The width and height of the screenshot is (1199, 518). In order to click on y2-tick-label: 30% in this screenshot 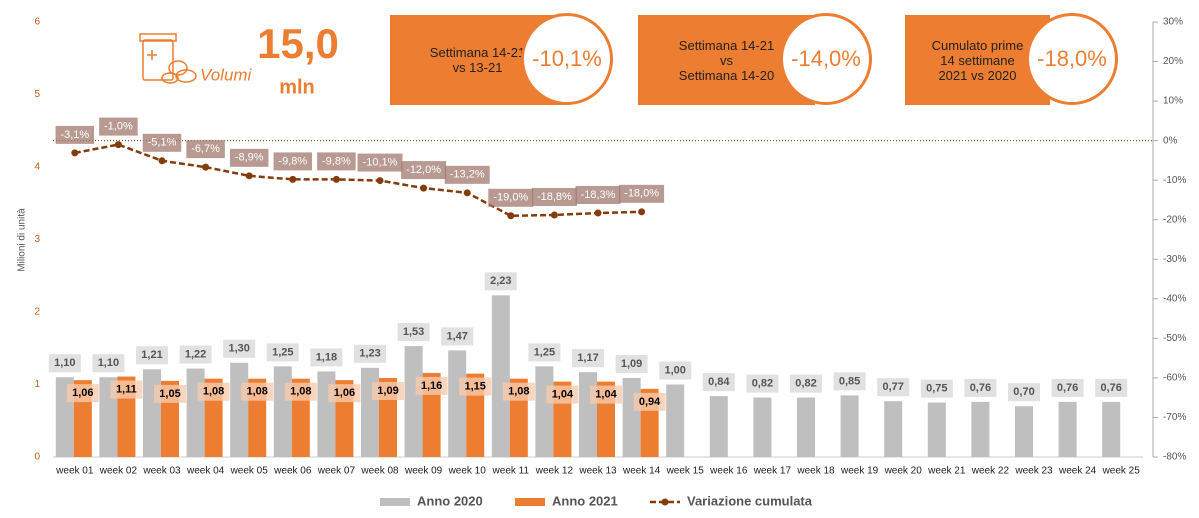, I will do `click(1173, 22)`.